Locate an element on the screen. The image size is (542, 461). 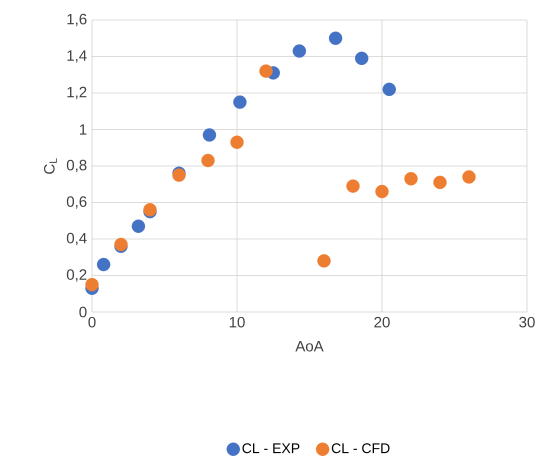
y-tick-label: 0 is located at coordinates (83, 312).